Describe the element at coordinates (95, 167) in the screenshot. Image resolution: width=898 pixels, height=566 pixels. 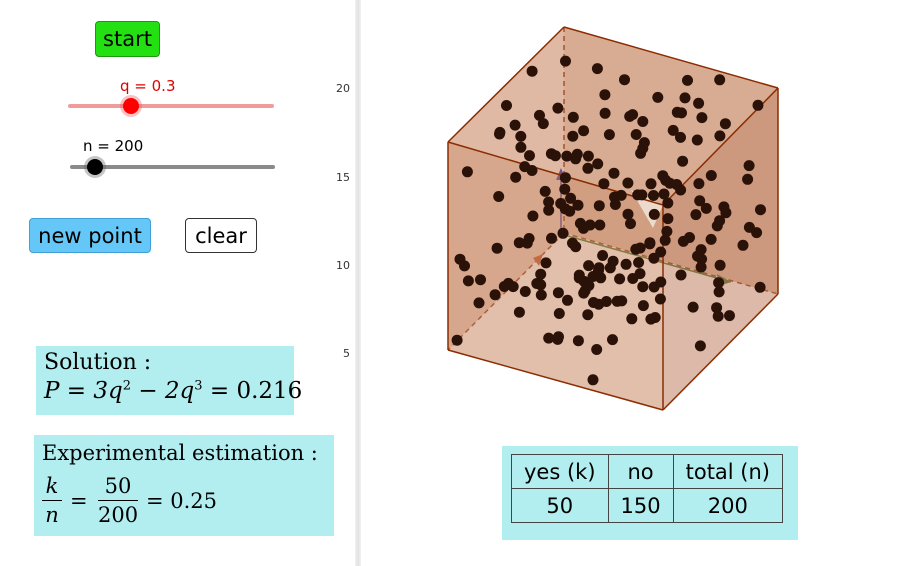
I see `n-slider-handle` at that location.